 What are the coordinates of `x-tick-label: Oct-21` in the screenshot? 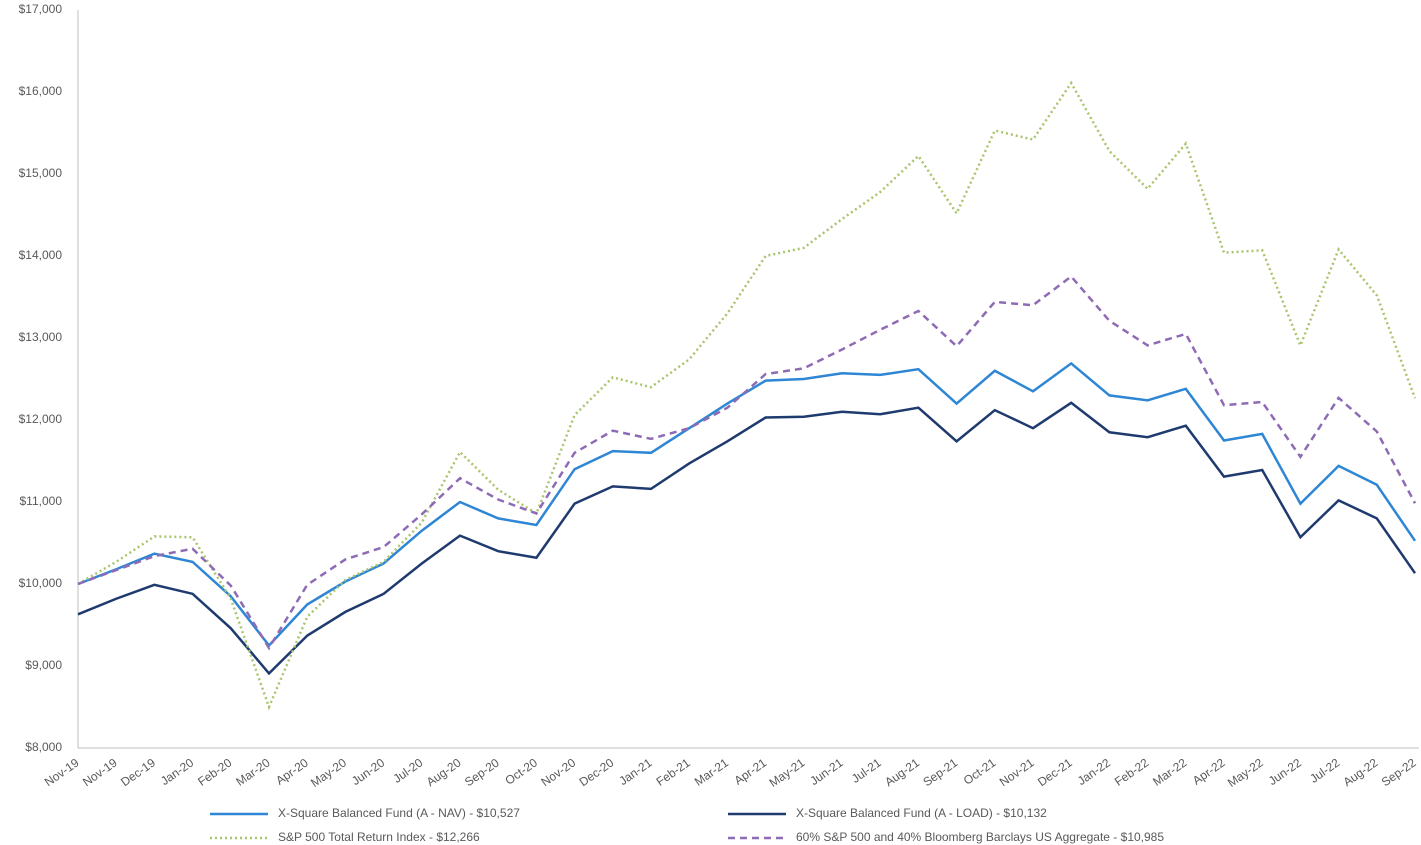 It's located at (980, 771).